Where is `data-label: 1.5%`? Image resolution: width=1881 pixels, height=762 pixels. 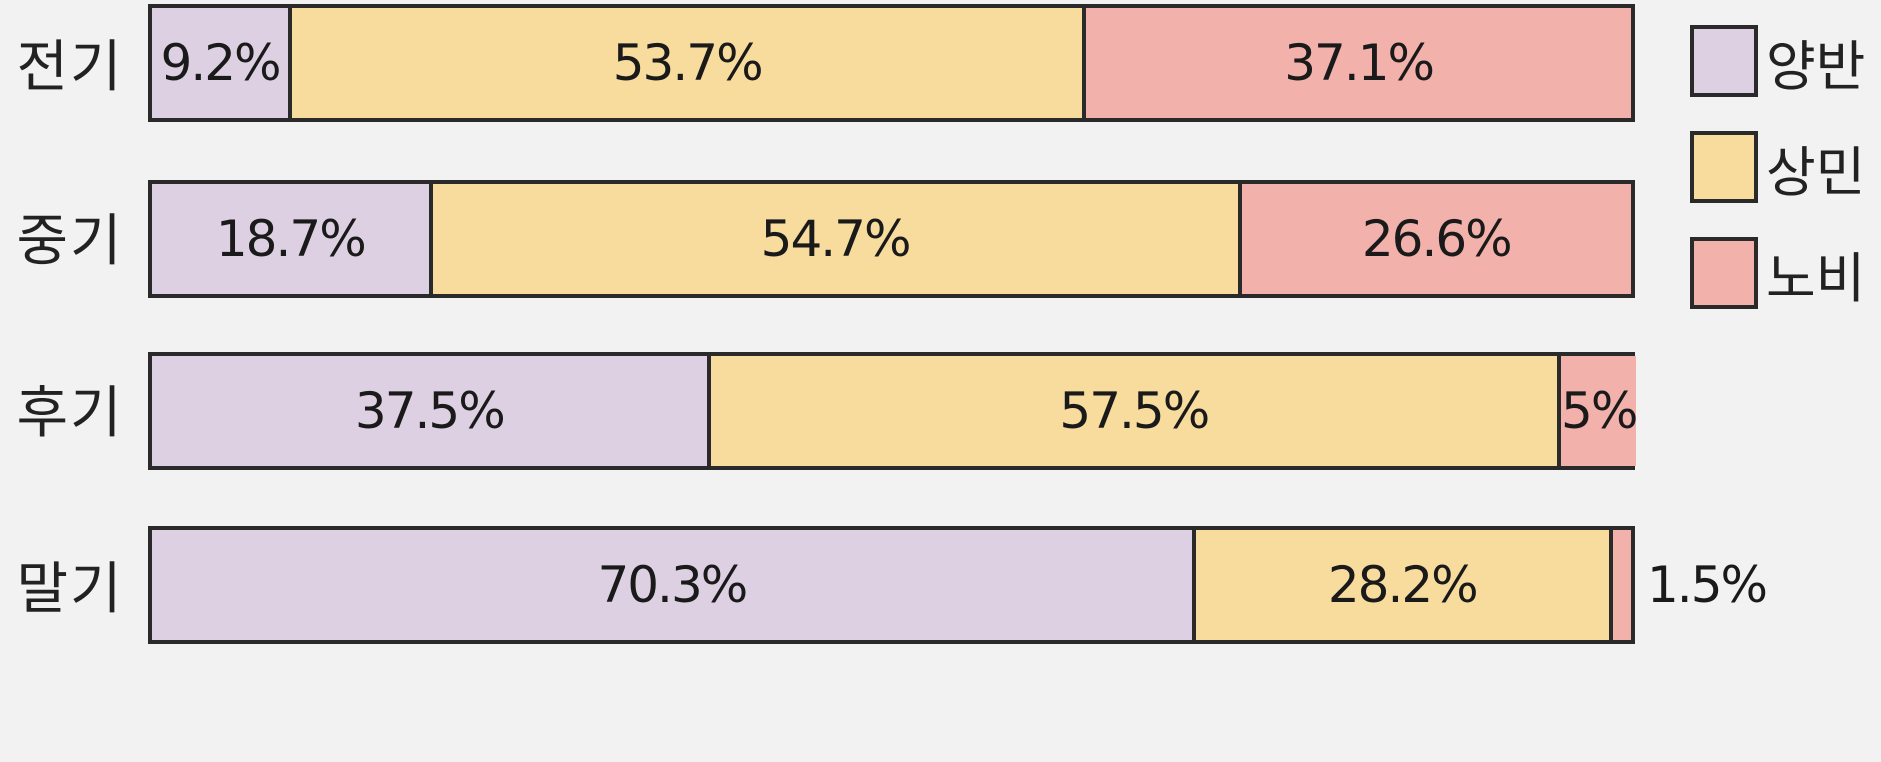
data-label: 1.5% is located at coordinates (1707, 585).